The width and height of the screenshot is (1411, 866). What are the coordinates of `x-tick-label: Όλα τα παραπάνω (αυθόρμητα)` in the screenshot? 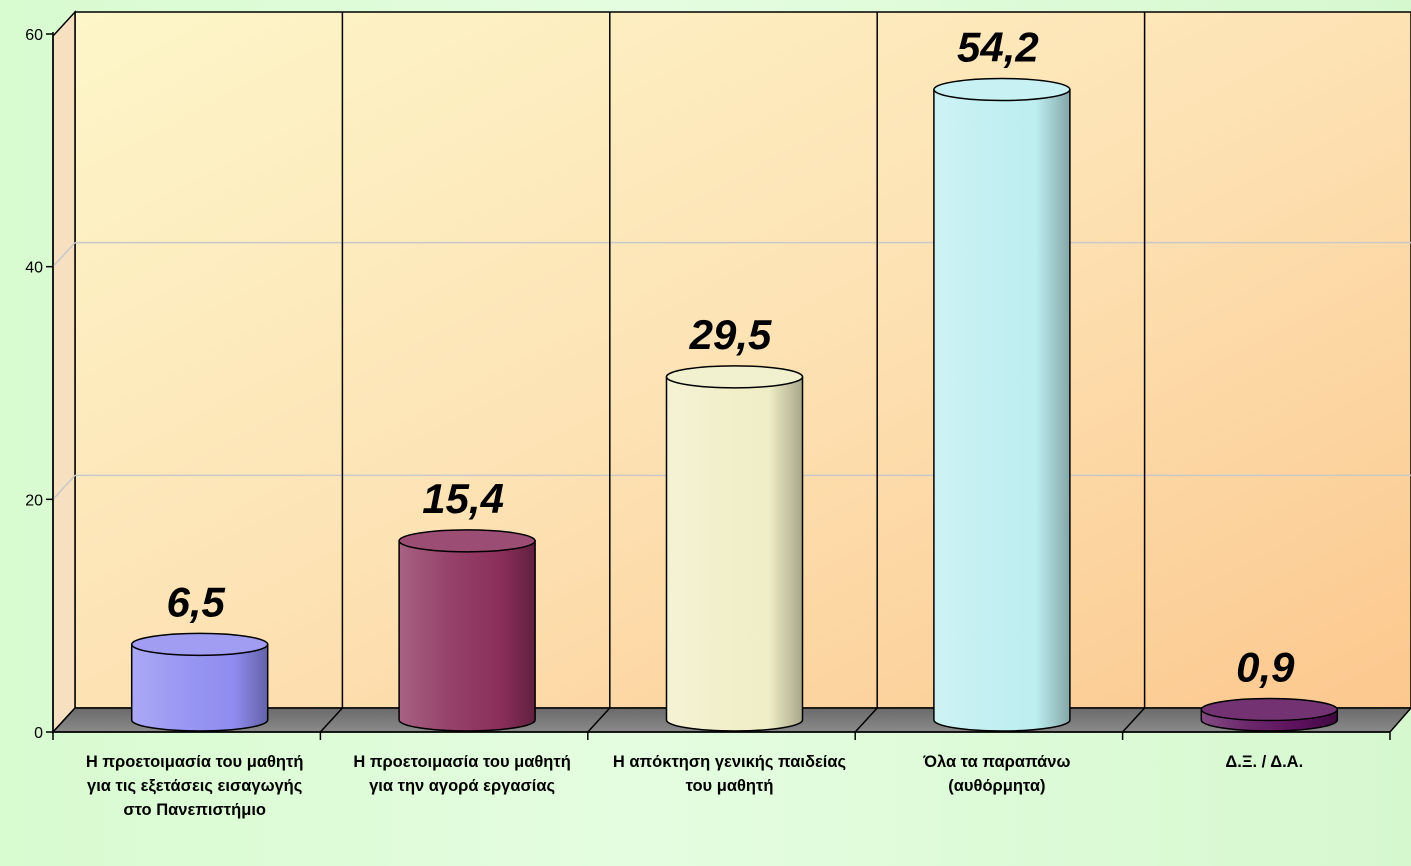 It's located at (997, 774).